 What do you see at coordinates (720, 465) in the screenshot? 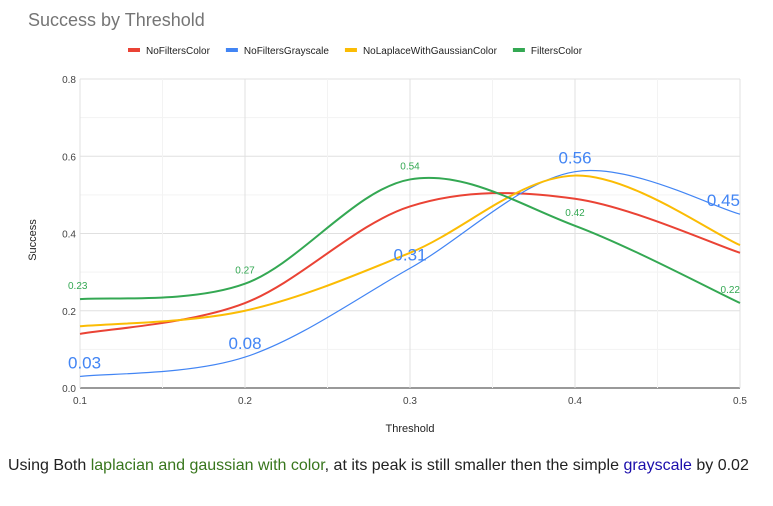
I see `caption-part-5: by 0.02` at bounding box center [720, 465].